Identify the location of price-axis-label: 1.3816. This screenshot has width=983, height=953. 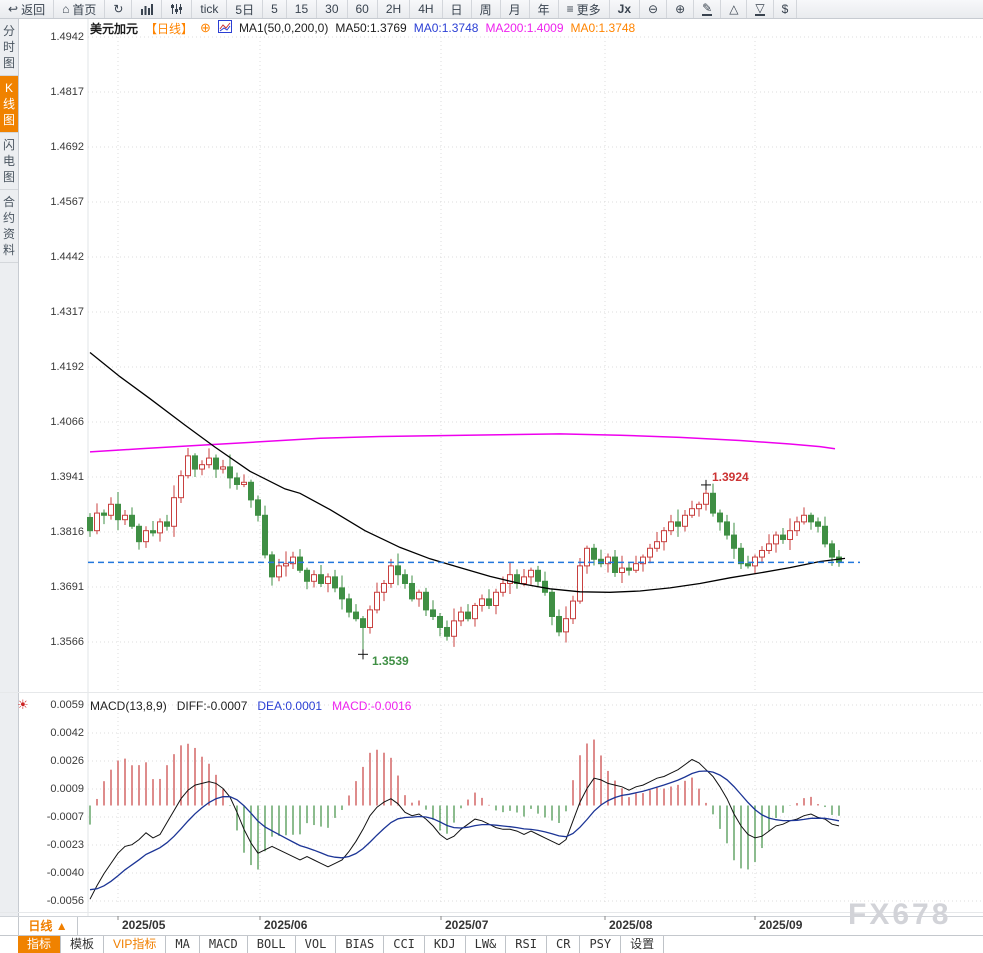
(67, 532).